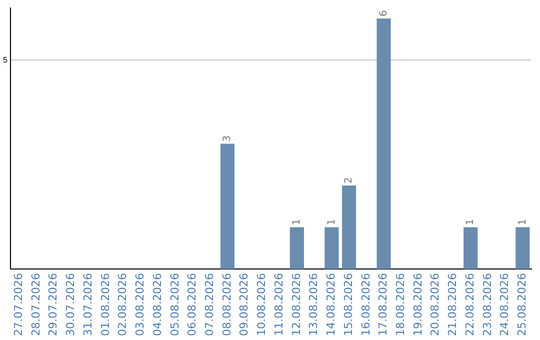 The width and height of the screenshot is (540, 340). I want to click on x-tick-label: 03.08.2026, so click(140, 304).